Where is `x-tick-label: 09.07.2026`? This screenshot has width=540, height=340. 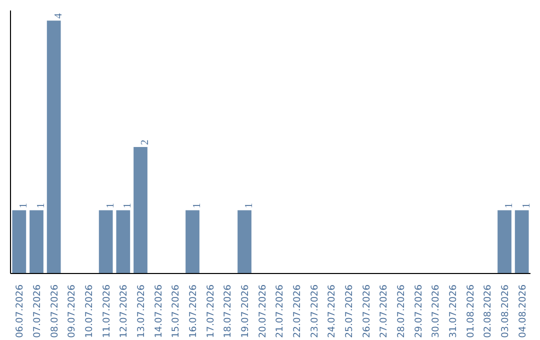
x-tick-label: 09.07.2026 is located at coordinates (72, 311).